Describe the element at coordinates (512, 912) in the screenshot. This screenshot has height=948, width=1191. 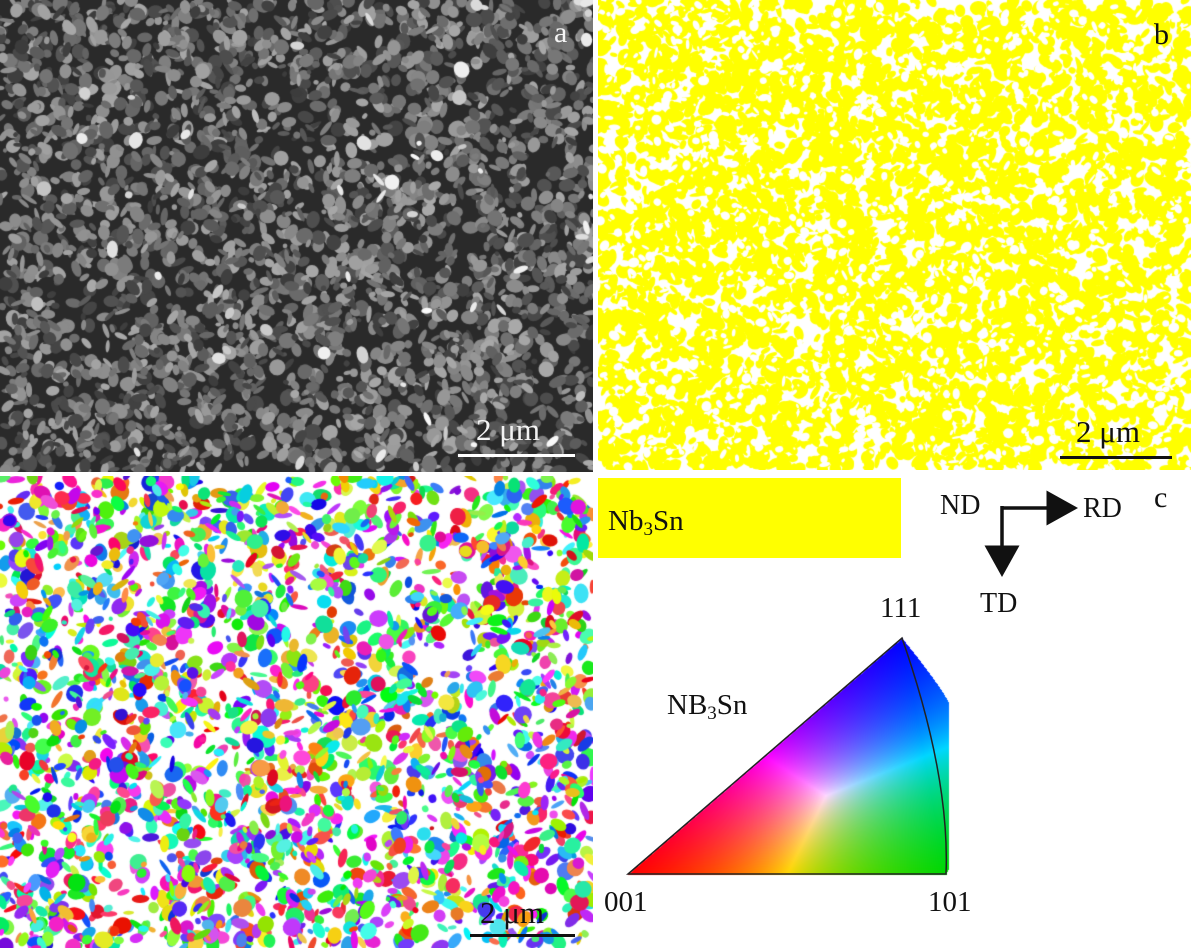
I see `scale-bar-label-c: 2 μm` at that location.